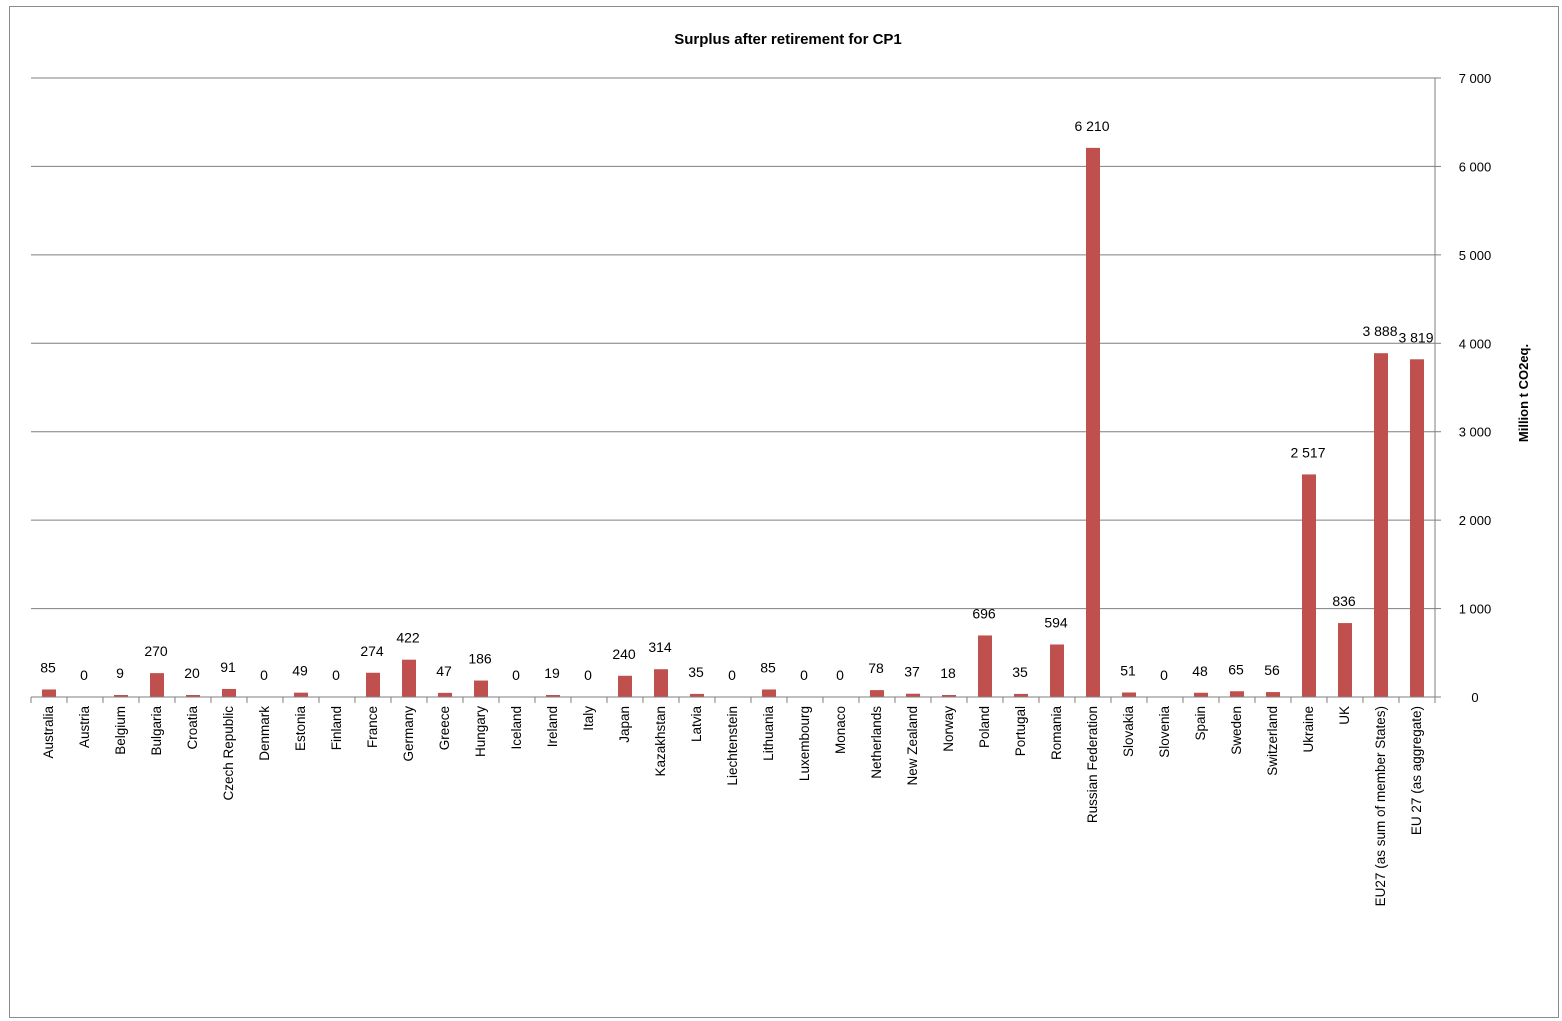 The image size is (1562, 1021). What do you see at coordinates (48, 732) in the screenshot?
I see `category-label: Australia` at bounding box center [48, 732].